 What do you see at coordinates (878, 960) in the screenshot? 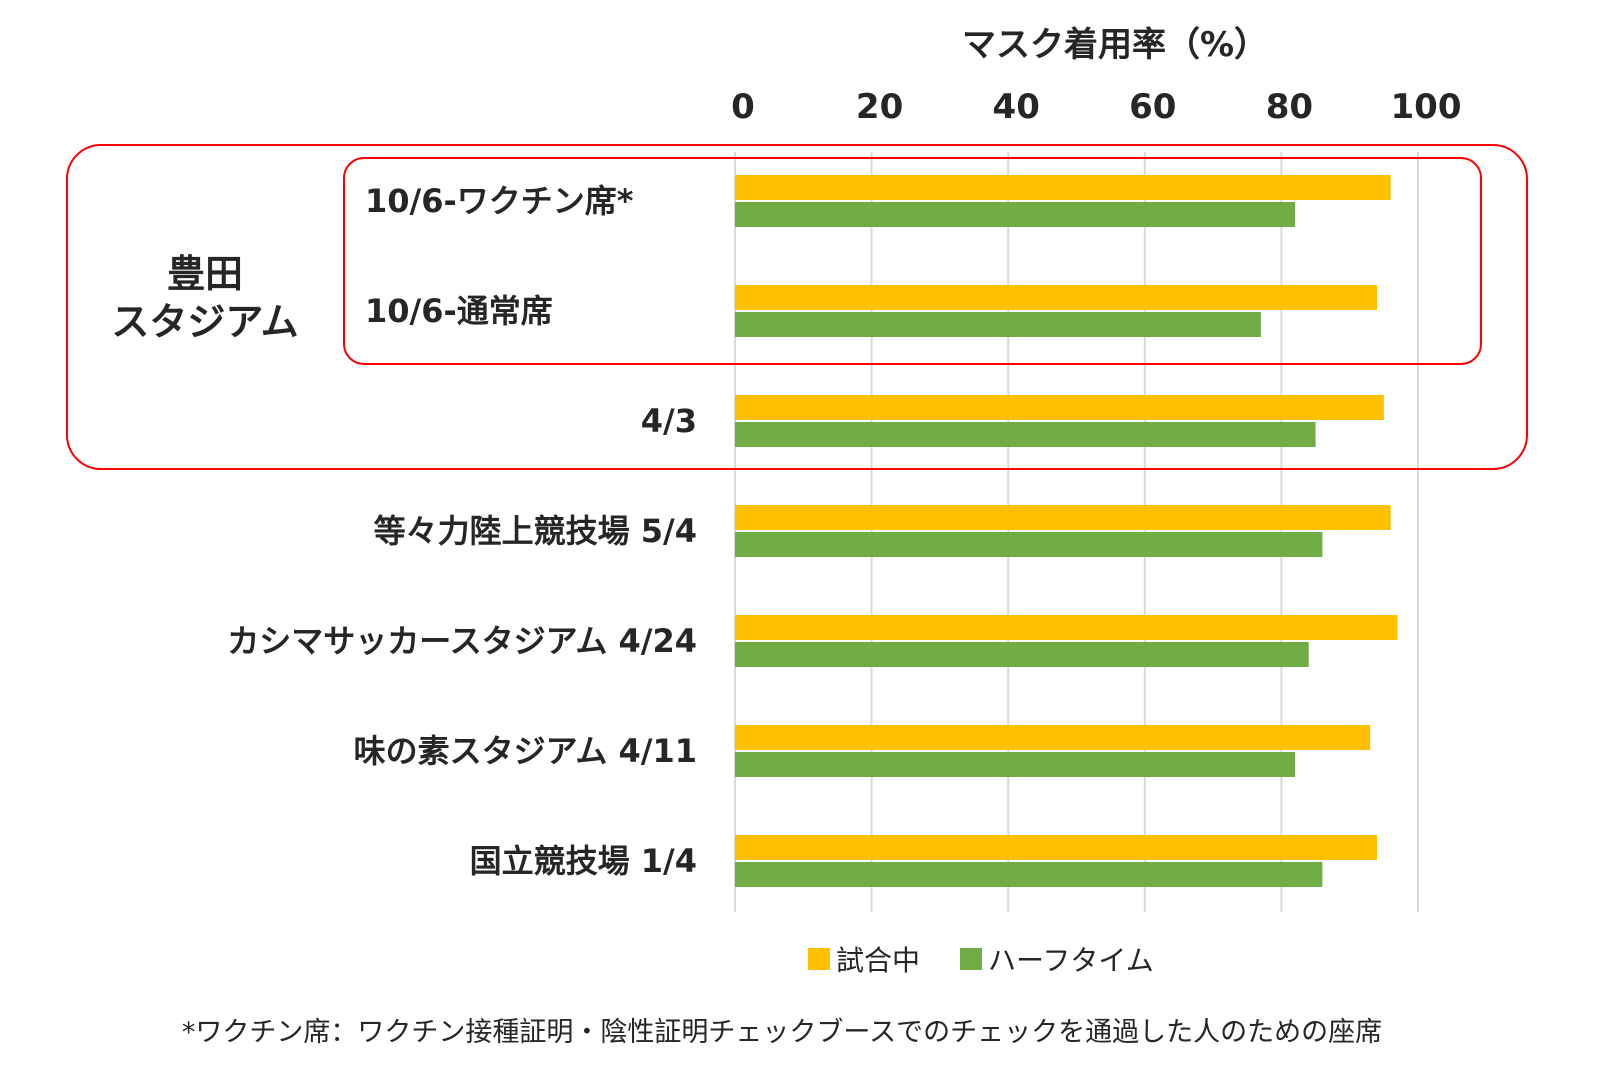
I see `legend-label: 試合中` at bounding box center [878, 960].